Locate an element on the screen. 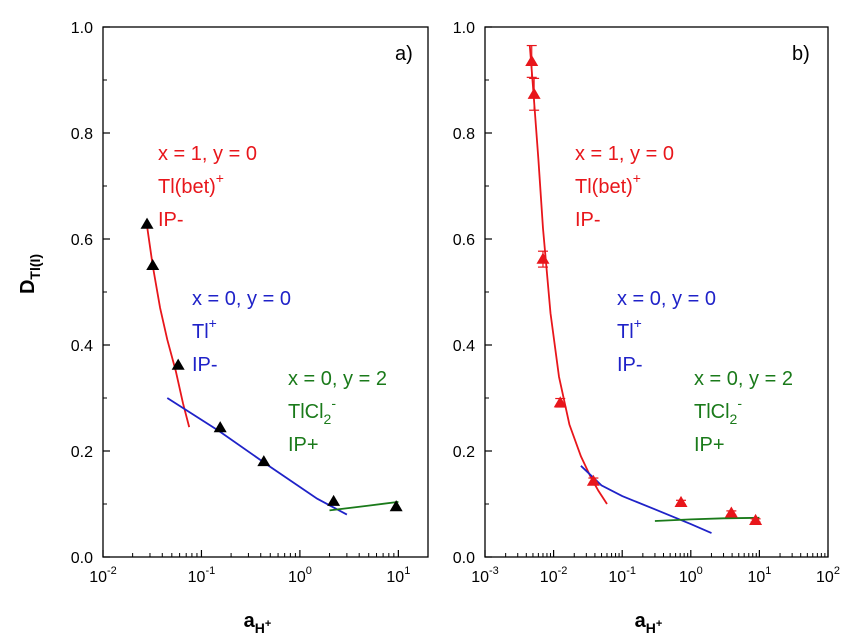 This screenshot has width=847, height=641. y-tick-label: 0.8 is located at coordinates (464, 134).